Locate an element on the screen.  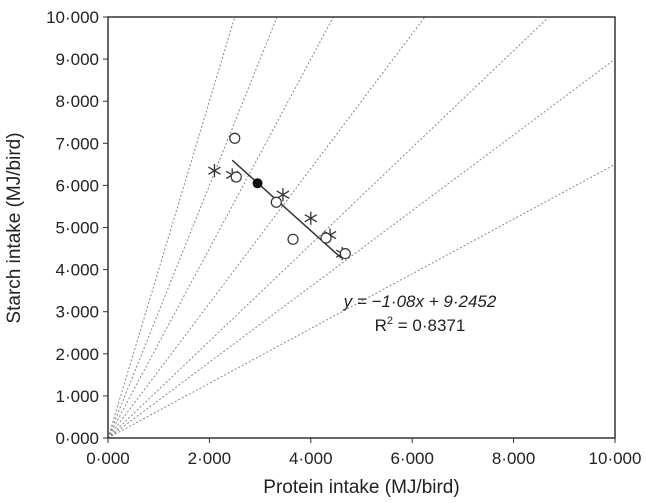
points-group is located at coordinates (279, 196).